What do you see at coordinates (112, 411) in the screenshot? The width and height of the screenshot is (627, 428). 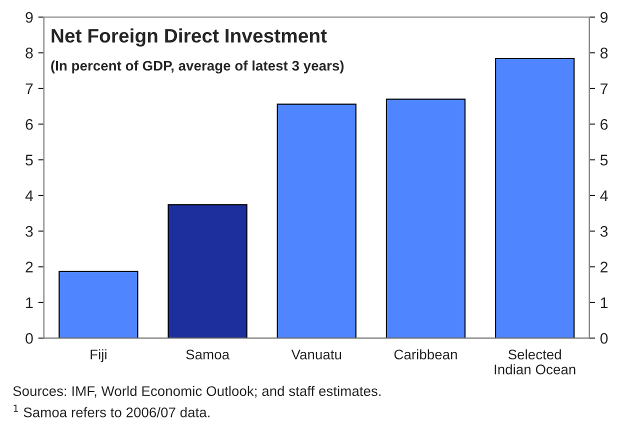 I see `text: $^{1}$ Samoa refers to 2006/07 data.` at bounding box center [112, 411].